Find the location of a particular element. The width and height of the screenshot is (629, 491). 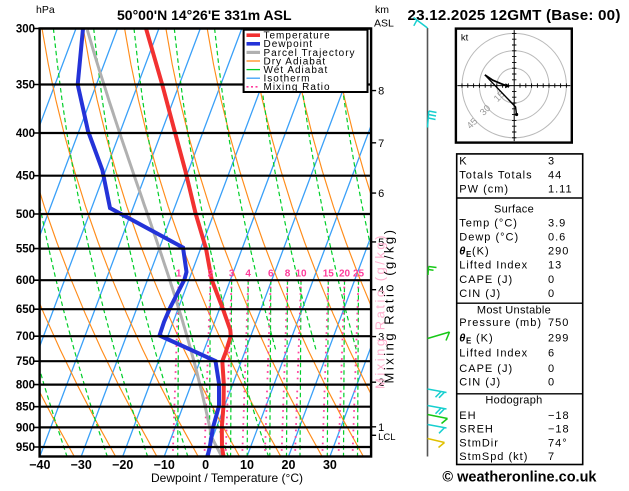

svg-text: 350 is located at coordinates (25, 86).